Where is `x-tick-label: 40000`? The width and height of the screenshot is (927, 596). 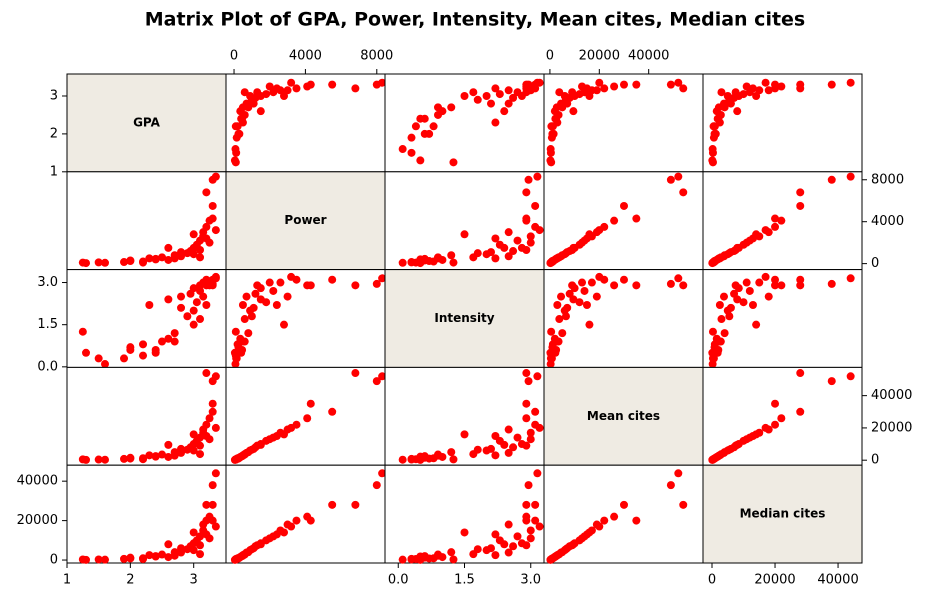 x-tick-label: 40000 is located at coordinates (837, 580).